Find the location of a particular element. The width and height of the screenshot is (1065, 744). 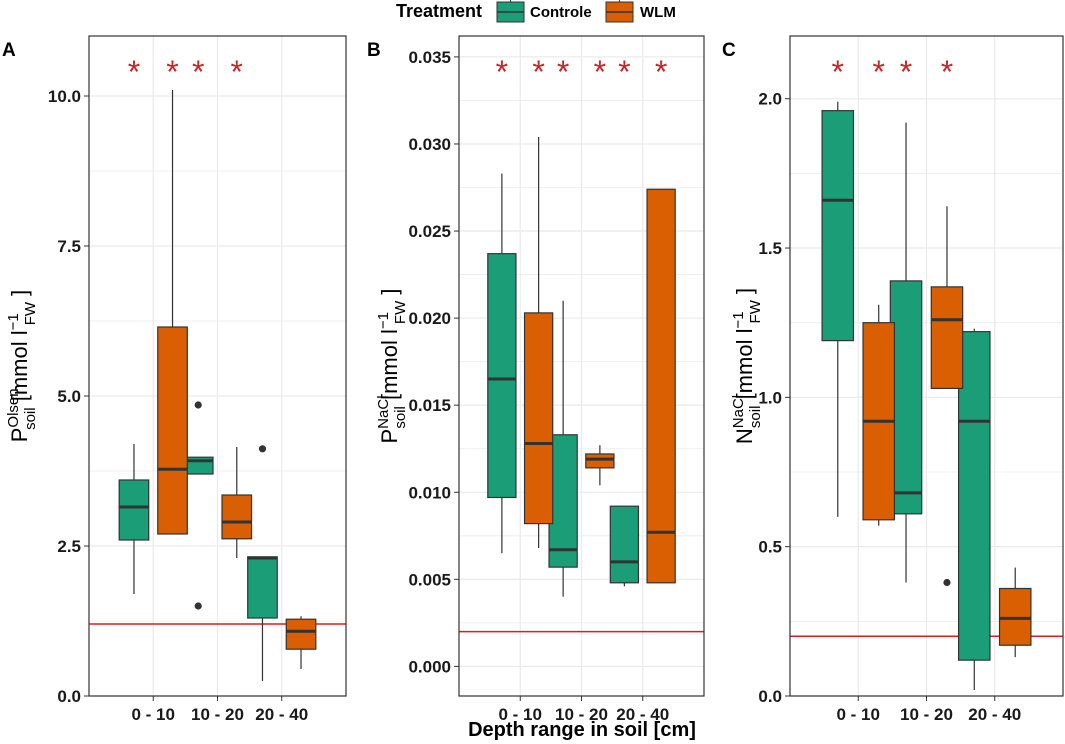

legend: Treatment Controle WLM is located at coordinates (536, 11).